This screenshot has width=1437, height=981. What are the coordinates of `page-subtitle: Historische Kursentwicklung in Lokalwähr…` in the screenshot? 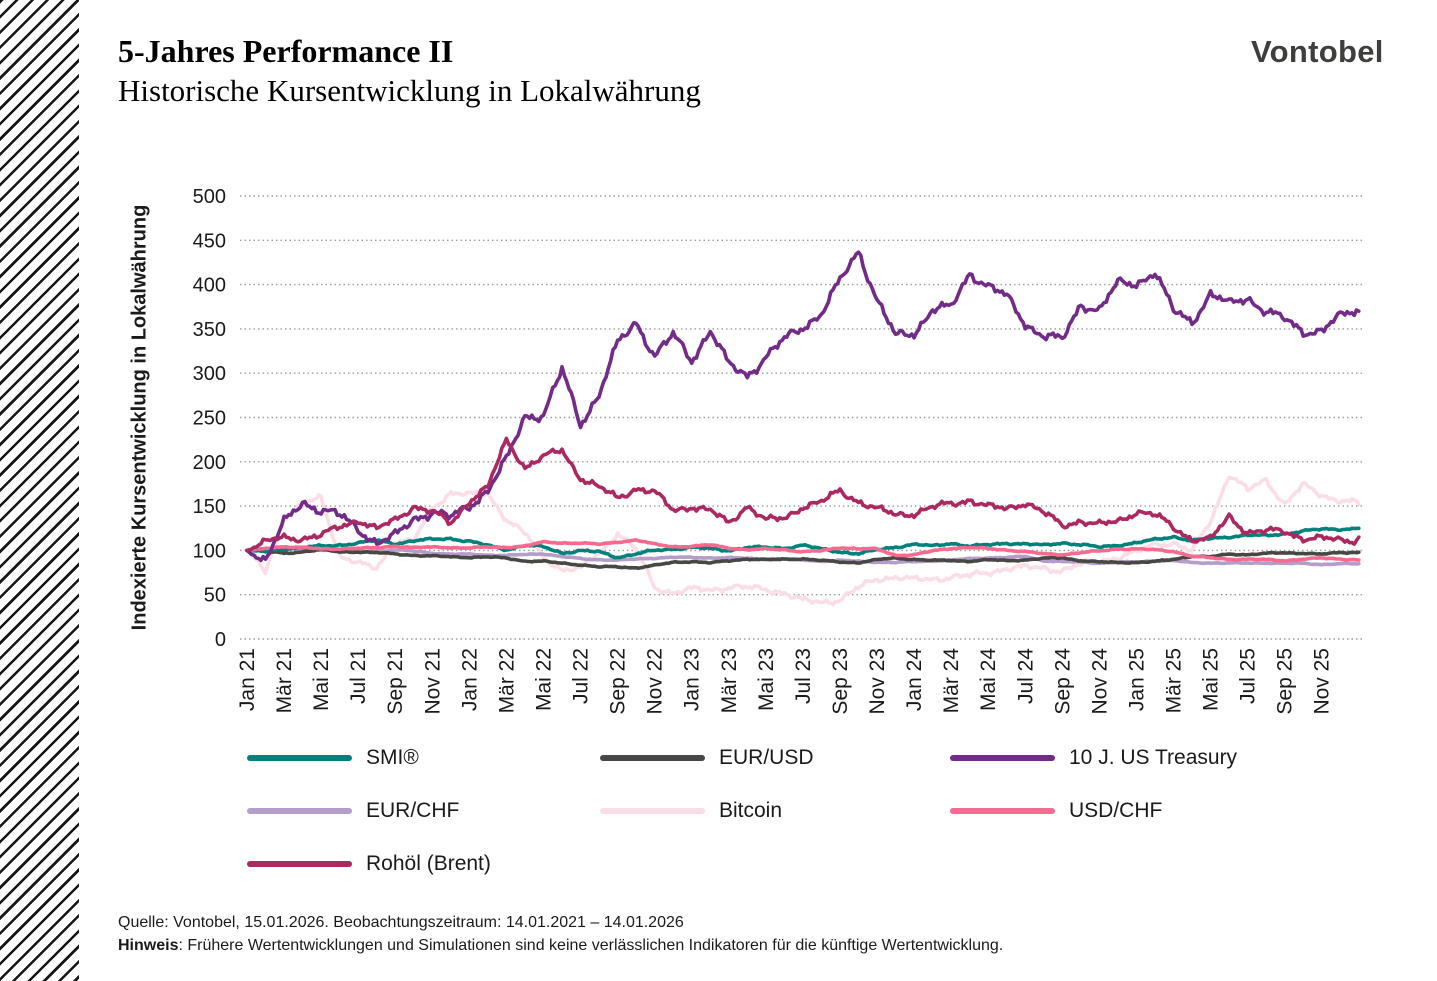 It's located at (409, 90).